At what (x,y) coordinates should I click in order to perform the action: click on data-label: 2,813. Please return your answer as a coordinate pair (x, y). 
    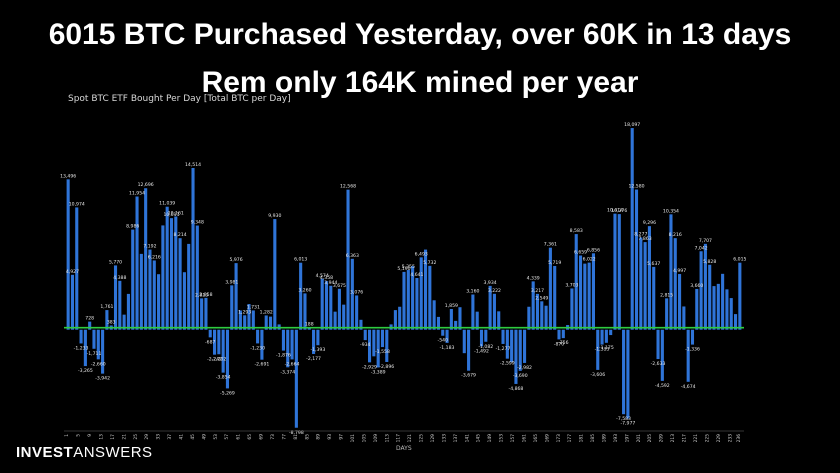
    Looking at the image, I should click on (201, 295).